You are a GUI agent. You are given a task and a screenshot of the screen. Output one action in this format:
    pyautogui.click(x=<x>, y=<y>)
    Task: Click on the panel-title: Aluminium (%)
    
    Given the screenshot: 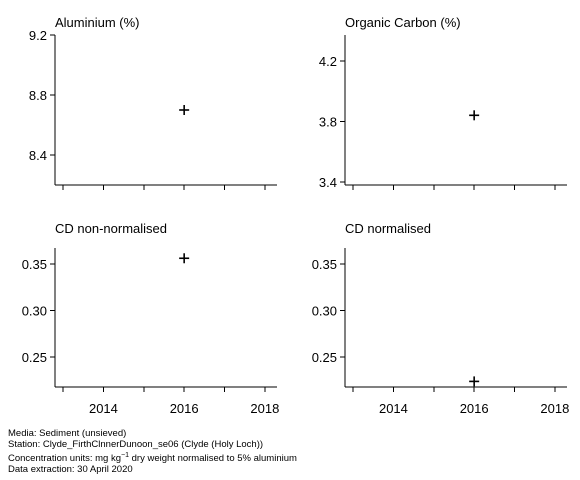 What is the action you would take?
    pyautogui.click(x=97, y=22)
    